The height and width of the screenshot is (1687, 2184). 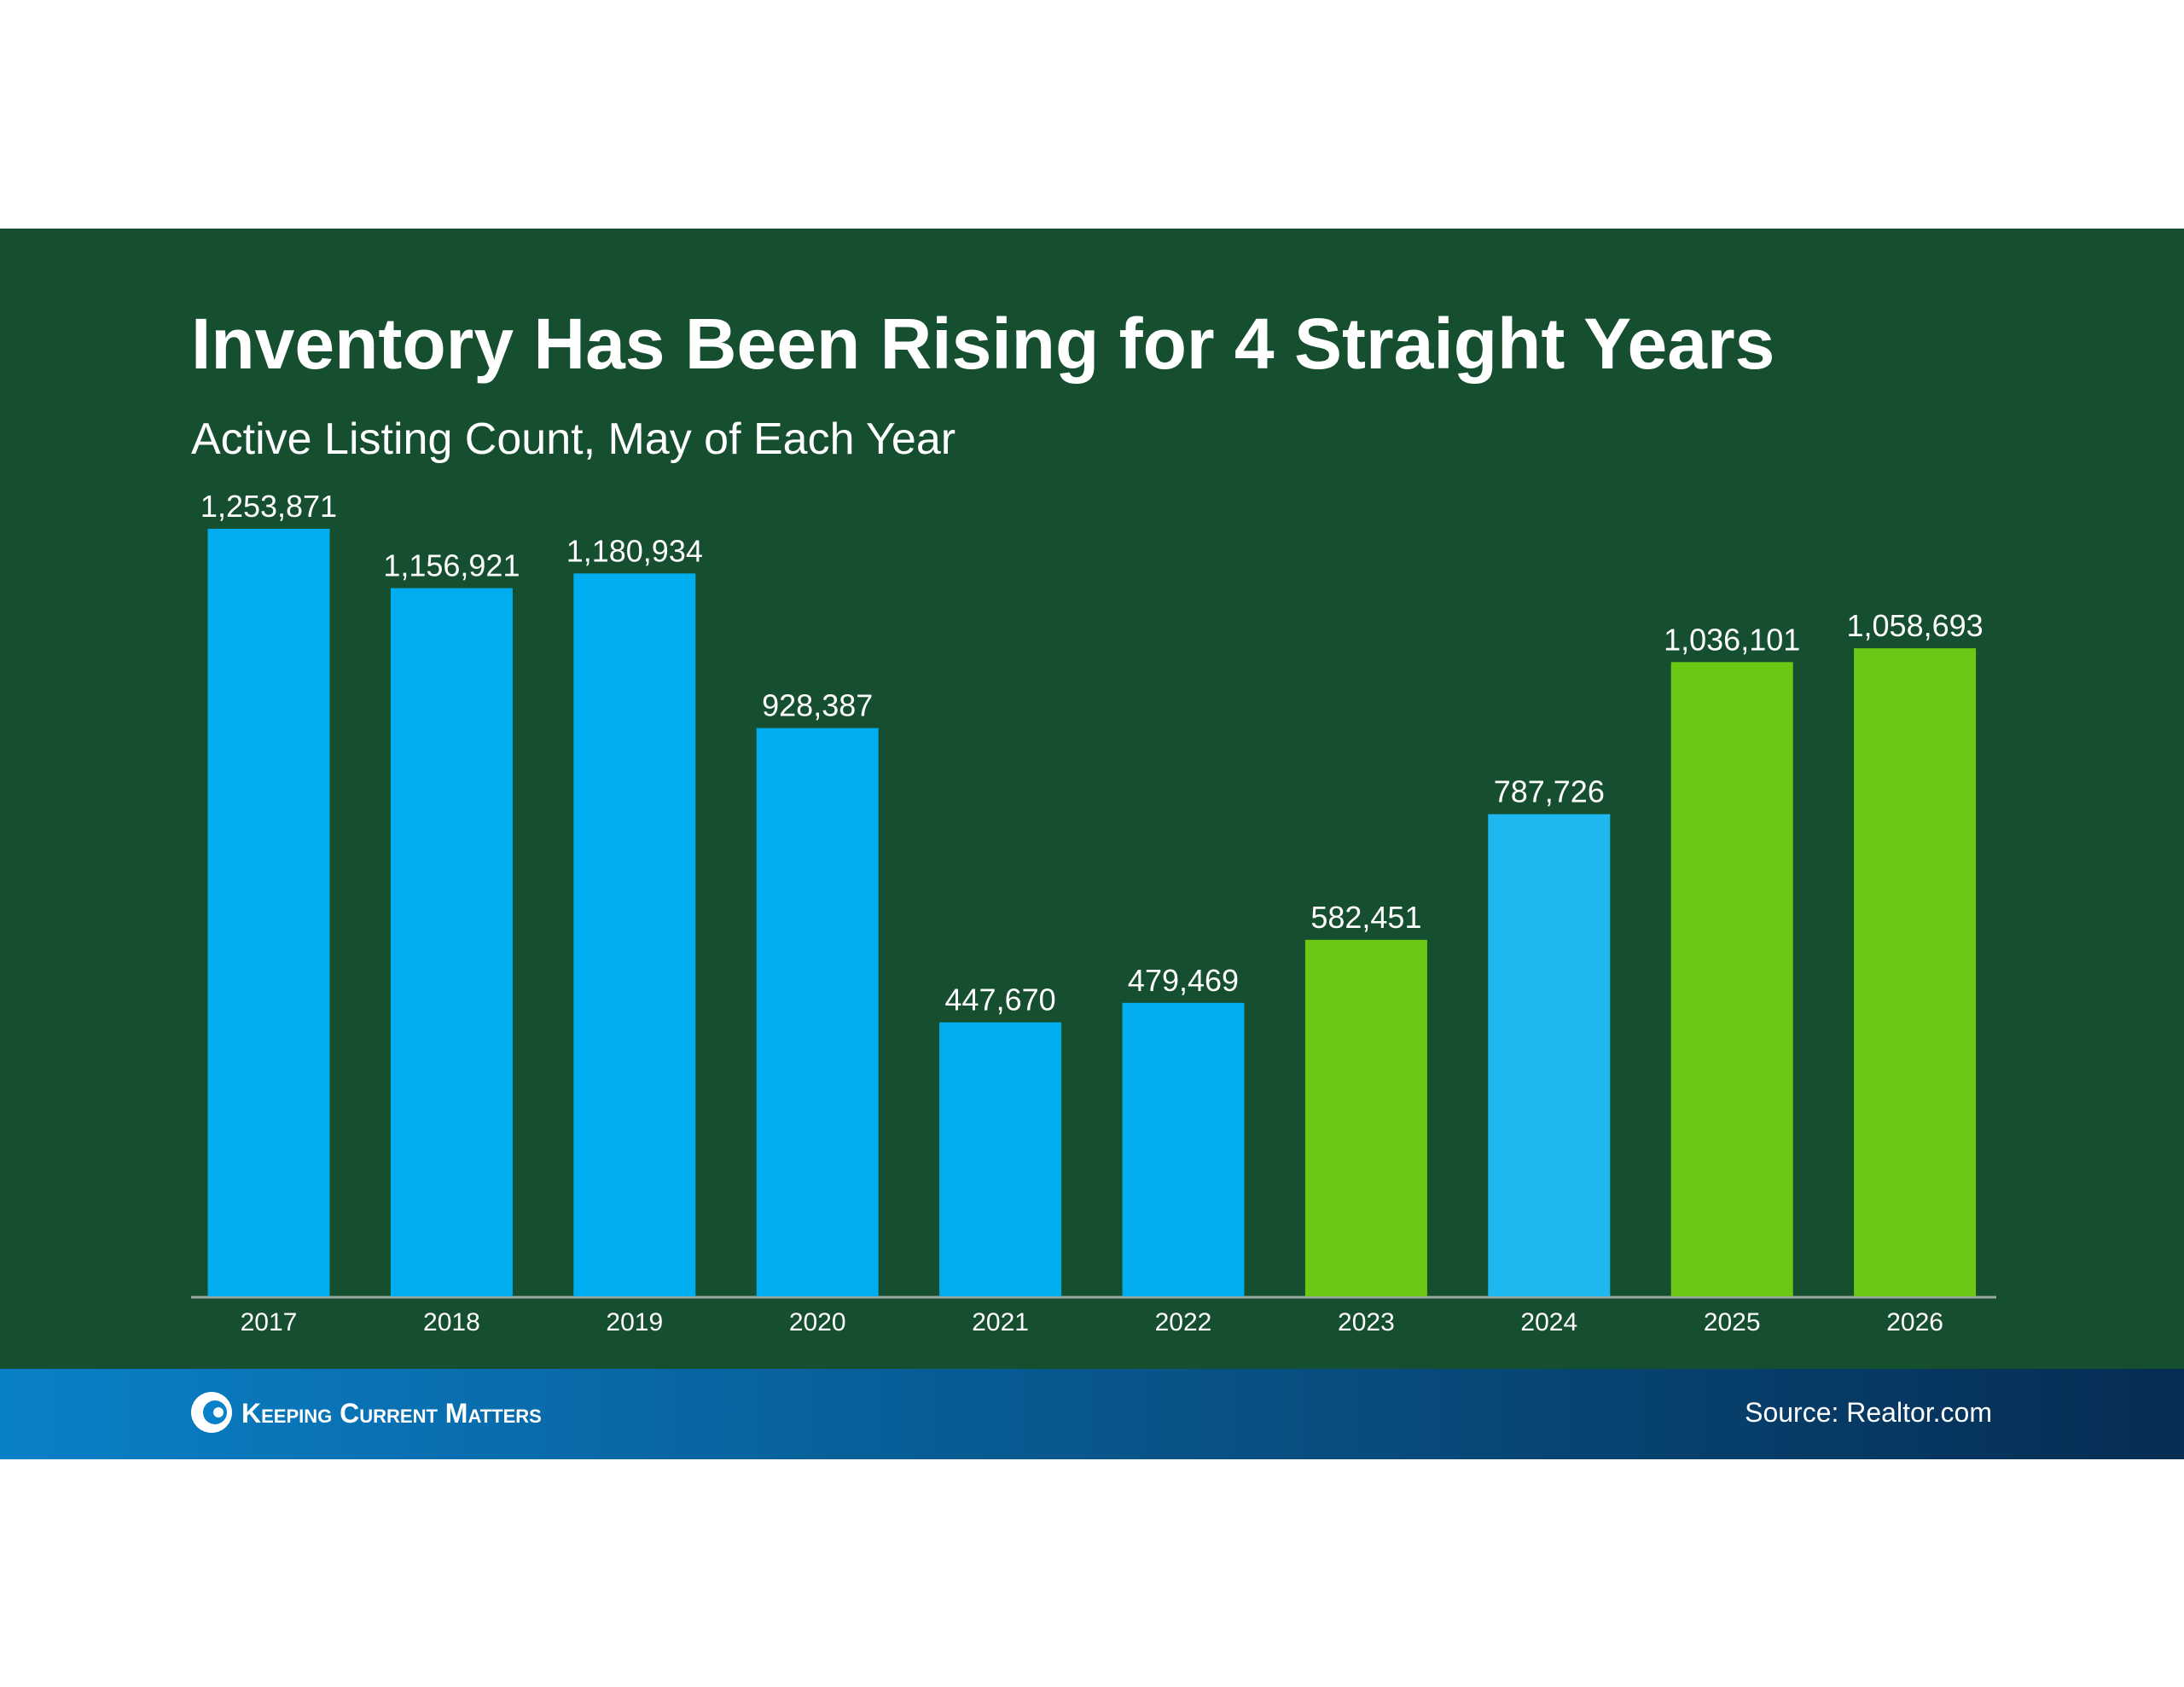 What do you see at coordinates (1549, 791) in the screenshot?
I see `value-label: 787,726` at bounding box center [1549, 791].